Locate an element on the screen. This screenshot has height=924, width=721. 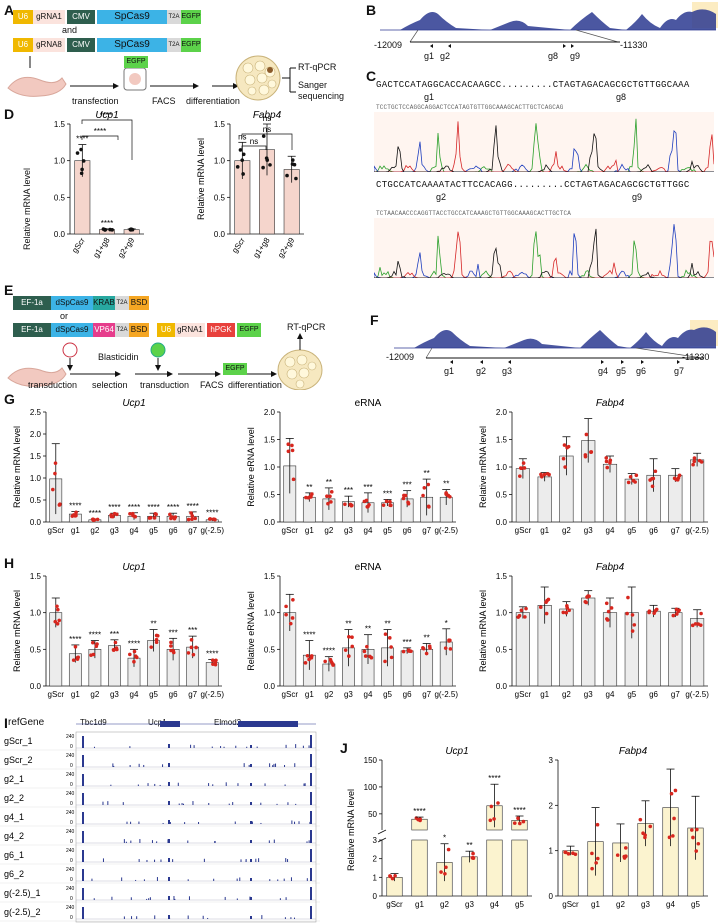
y-tick-label: 0.0 is located at coordinates (502, 686).